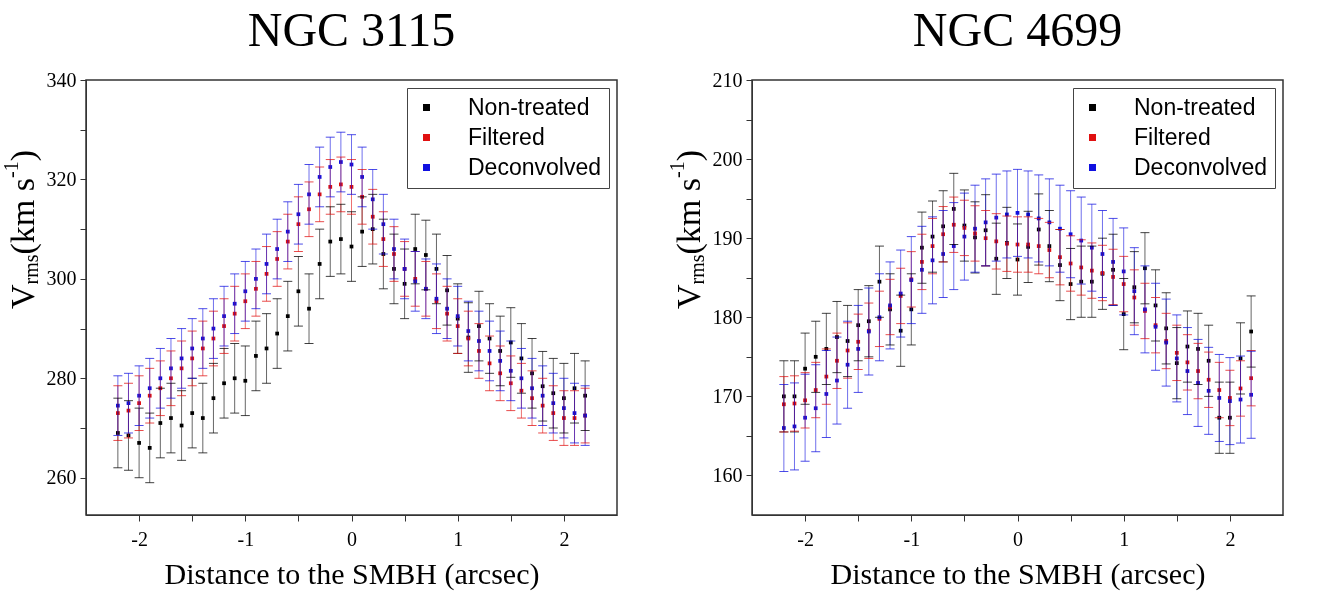 This screenshot has height=598, width=1333. What do you see at coordinates (727, 79) in the screenshot?
I see `y-tick-label: 210` at bounding box center [727, 79].